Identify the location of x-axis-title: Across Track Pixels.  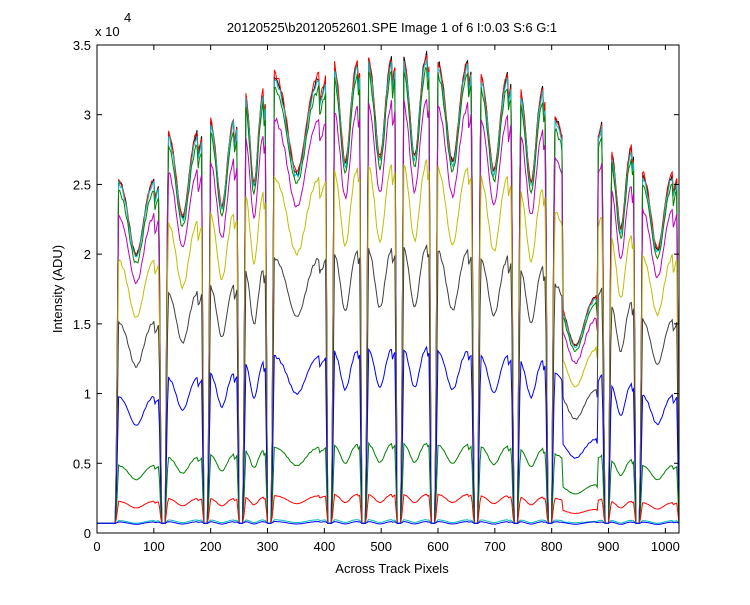
(392, 568).